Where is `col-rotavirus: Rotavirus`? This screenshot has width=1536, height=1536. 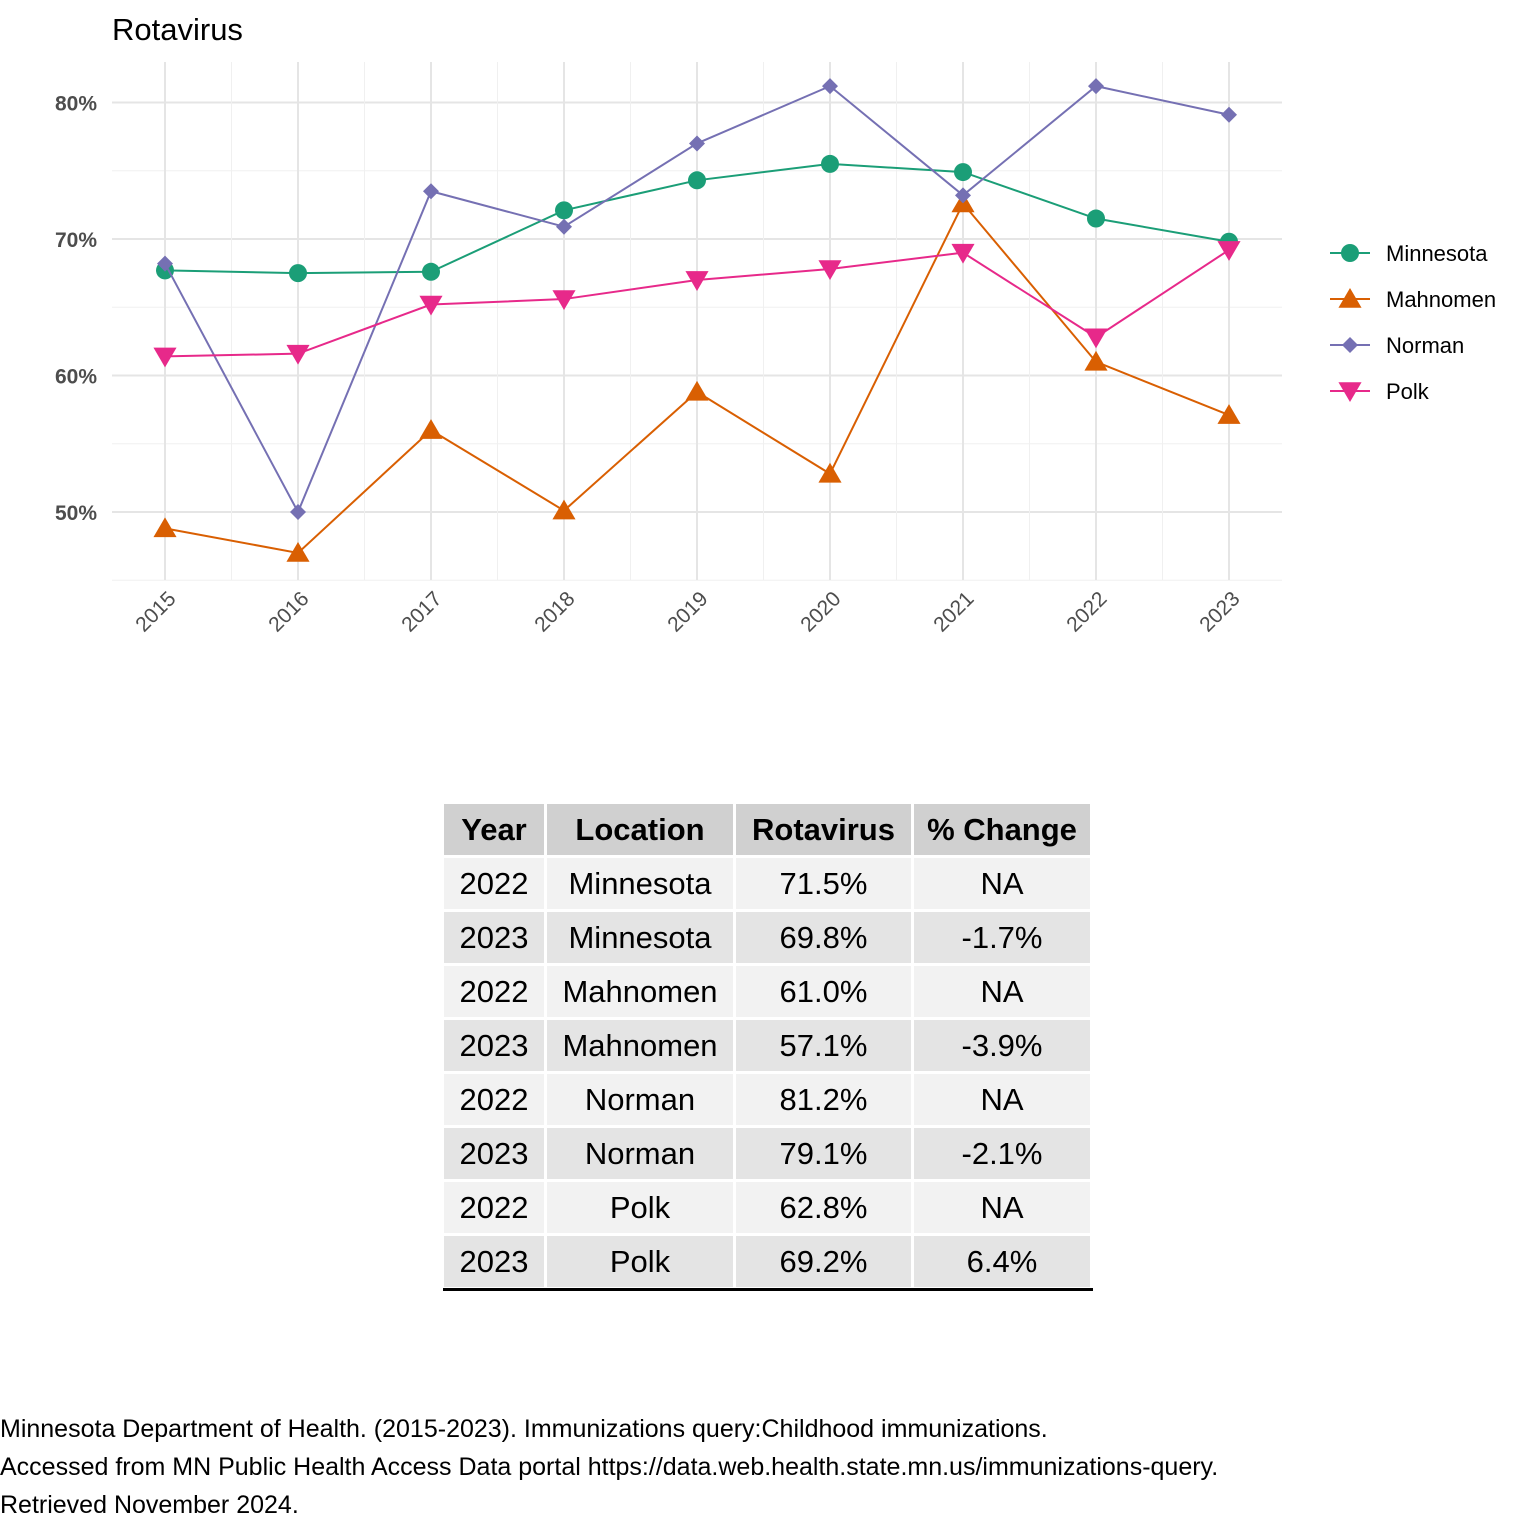
col-rotavirus: Rotavirus is located at coordinates (823, 829).